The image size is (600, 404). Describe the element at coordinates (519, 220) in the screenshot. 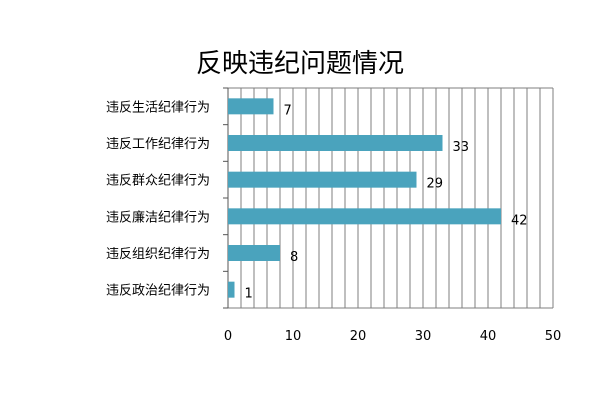

I see `data-label: 42` at that location.